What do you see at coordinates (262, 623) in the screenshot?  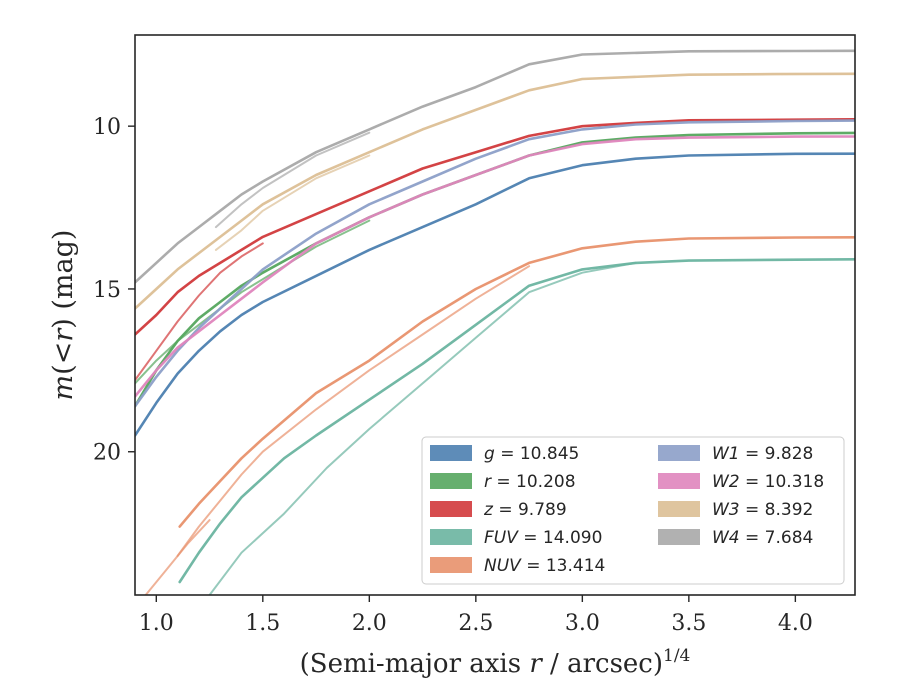 I see `x-tick-label: 1.5` at bounding box center [262, 623].